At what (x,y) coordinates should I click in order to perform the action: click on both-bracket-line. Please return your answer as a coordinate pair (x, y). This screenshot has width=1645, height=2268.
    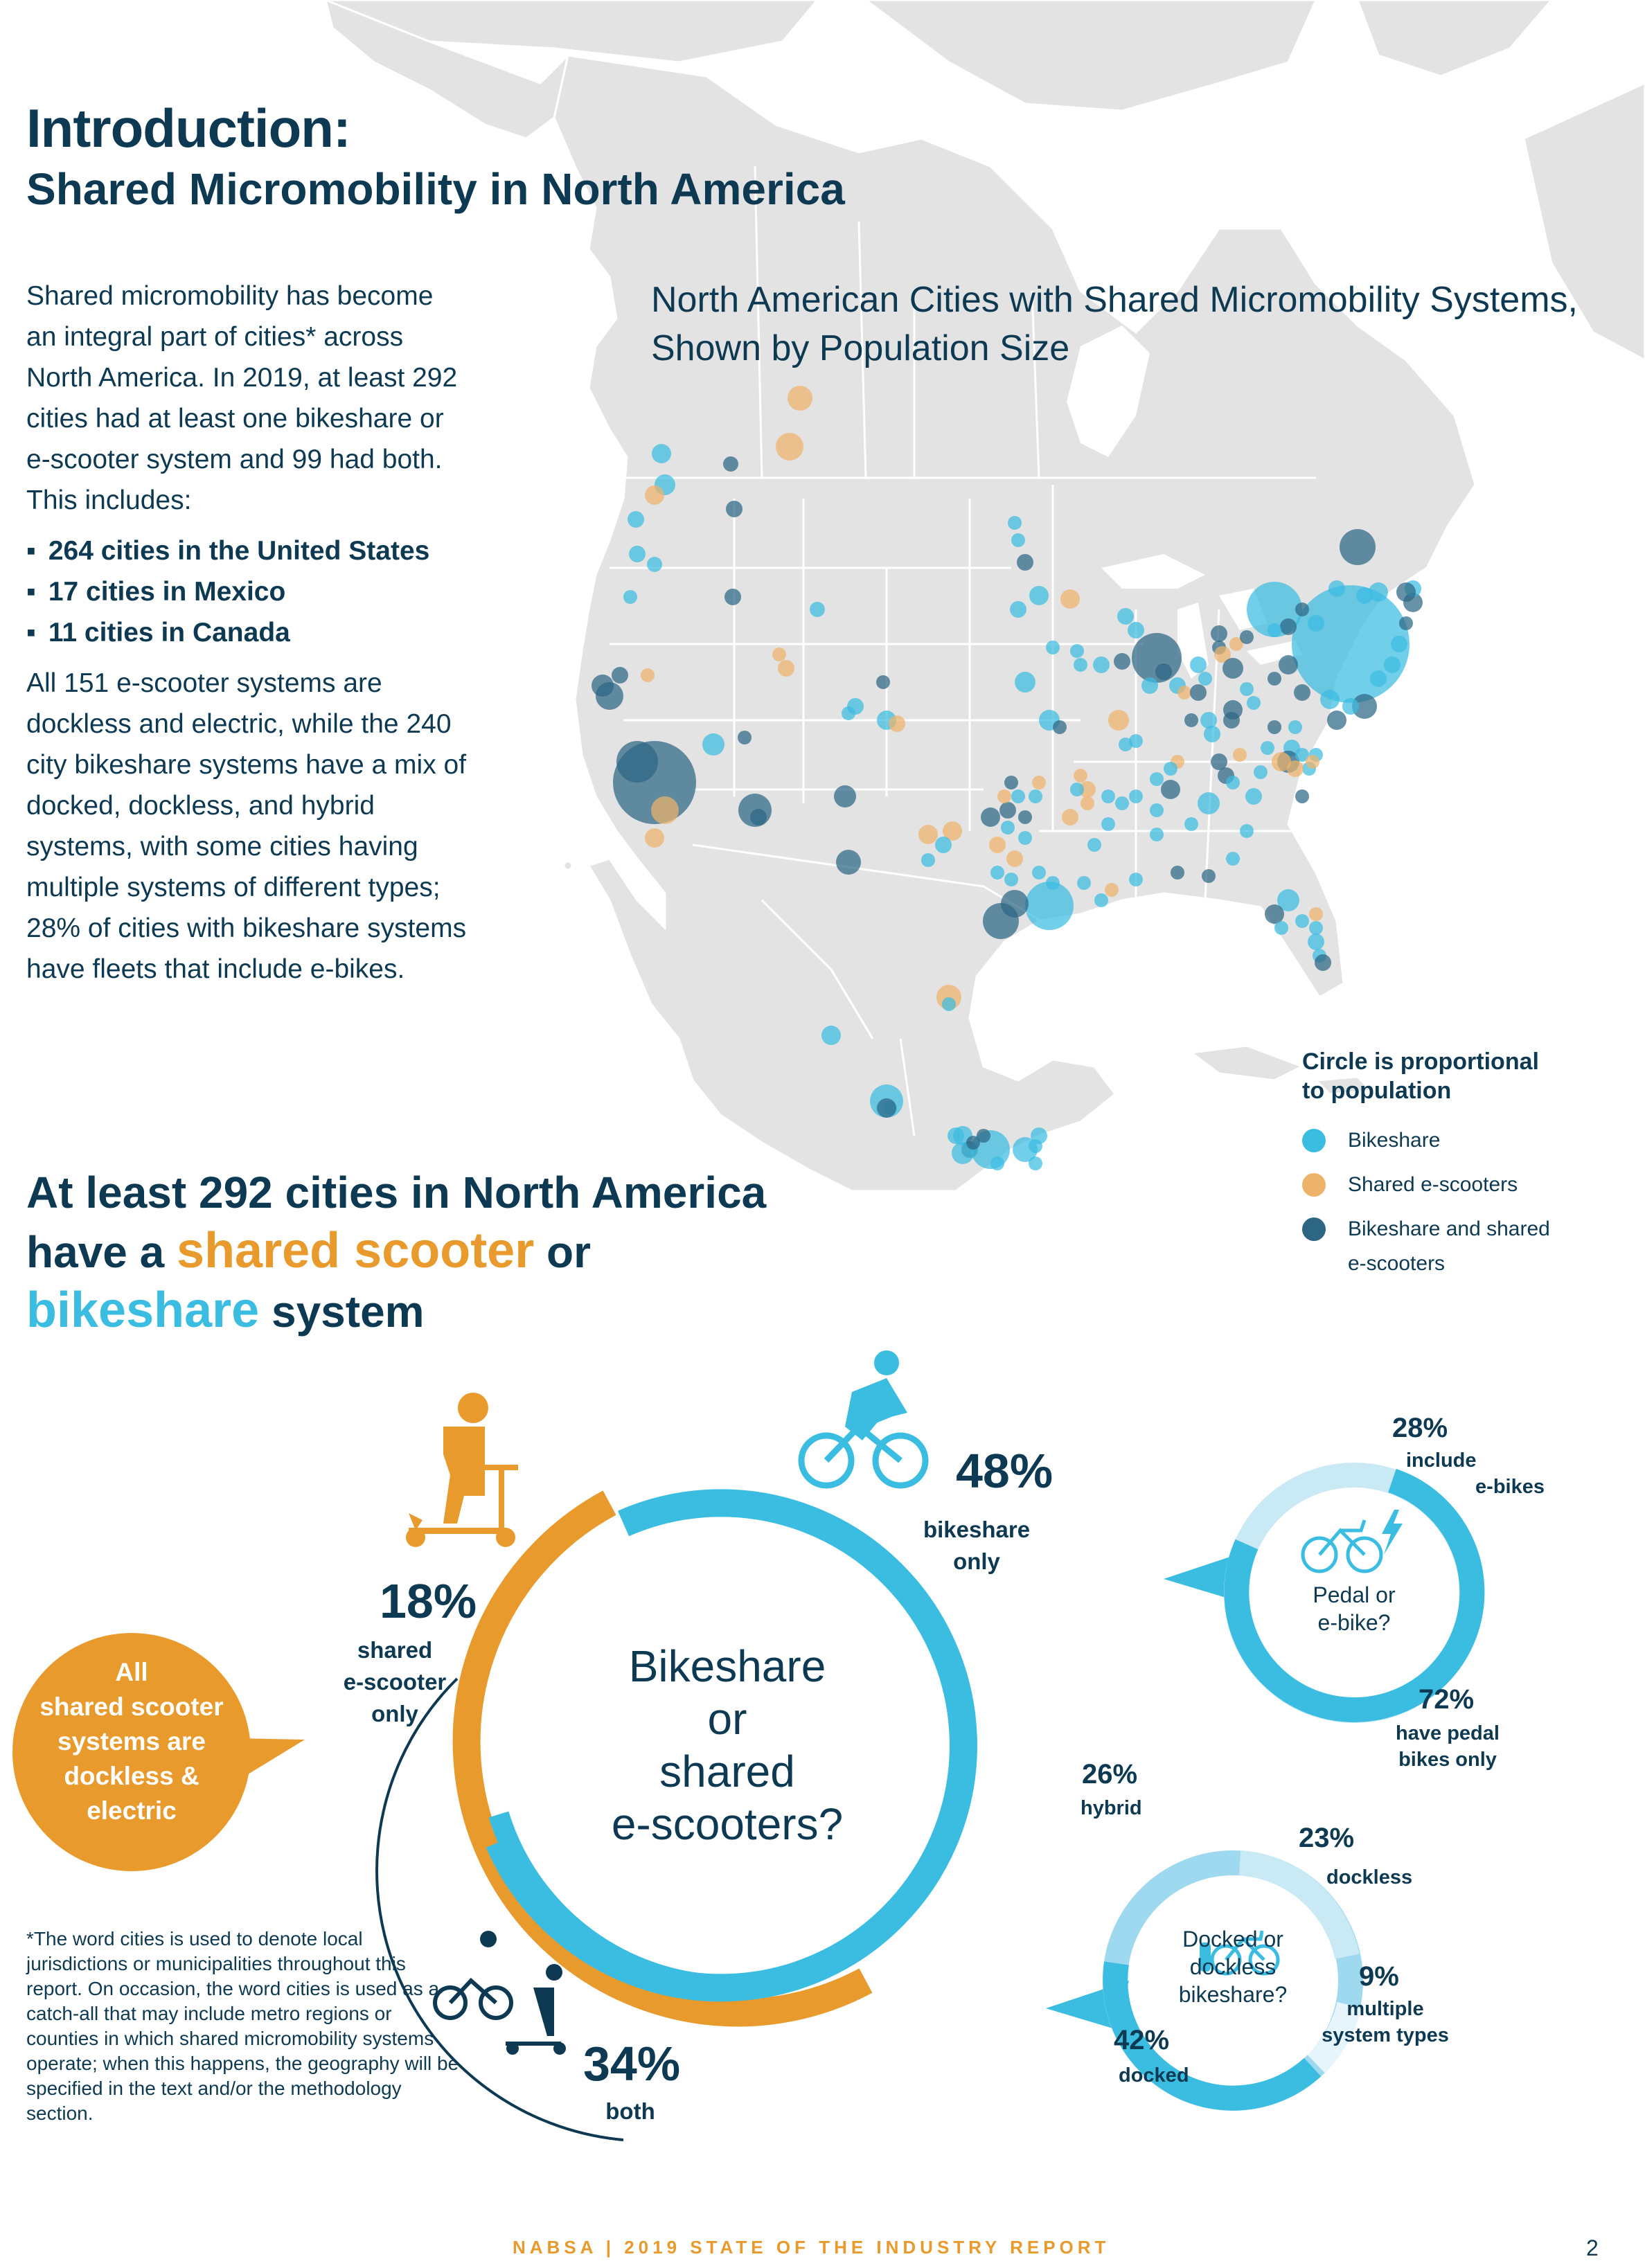
    Looking at the image, I should click on (499, 1909).